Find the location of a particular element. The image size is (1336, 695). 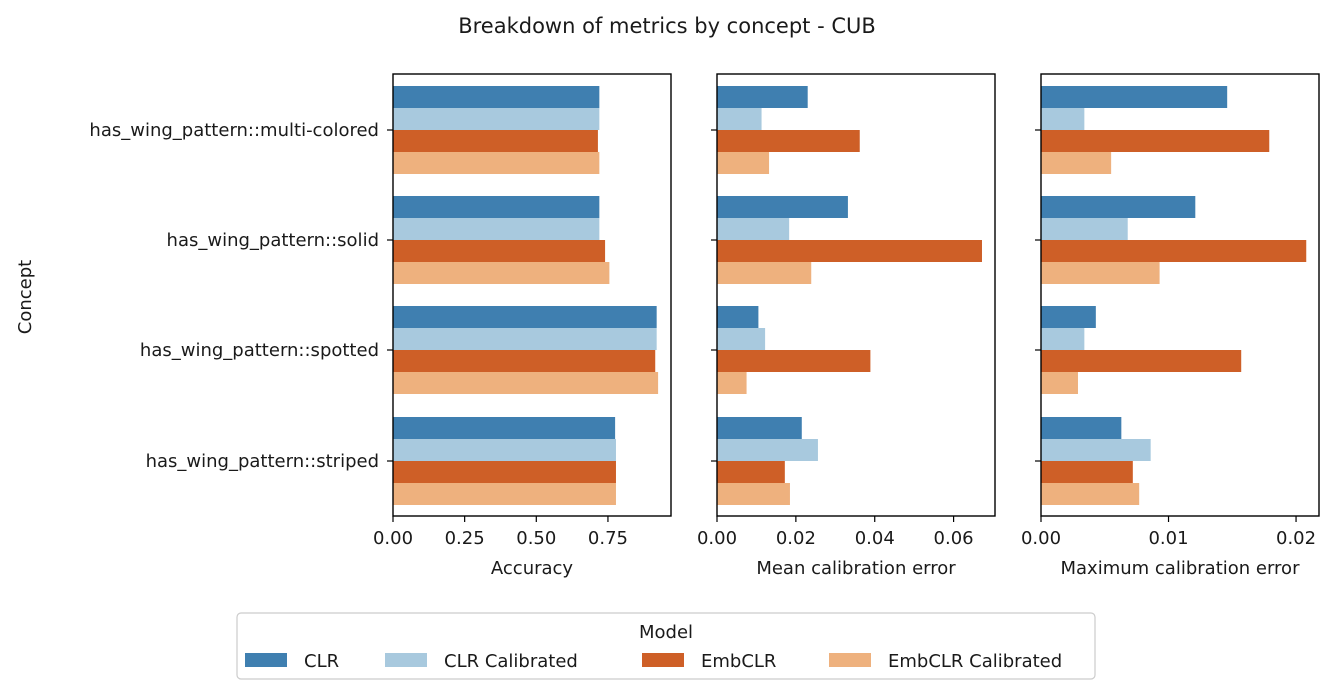

legend-swatch-embclr is located at coordinates (663, 660).